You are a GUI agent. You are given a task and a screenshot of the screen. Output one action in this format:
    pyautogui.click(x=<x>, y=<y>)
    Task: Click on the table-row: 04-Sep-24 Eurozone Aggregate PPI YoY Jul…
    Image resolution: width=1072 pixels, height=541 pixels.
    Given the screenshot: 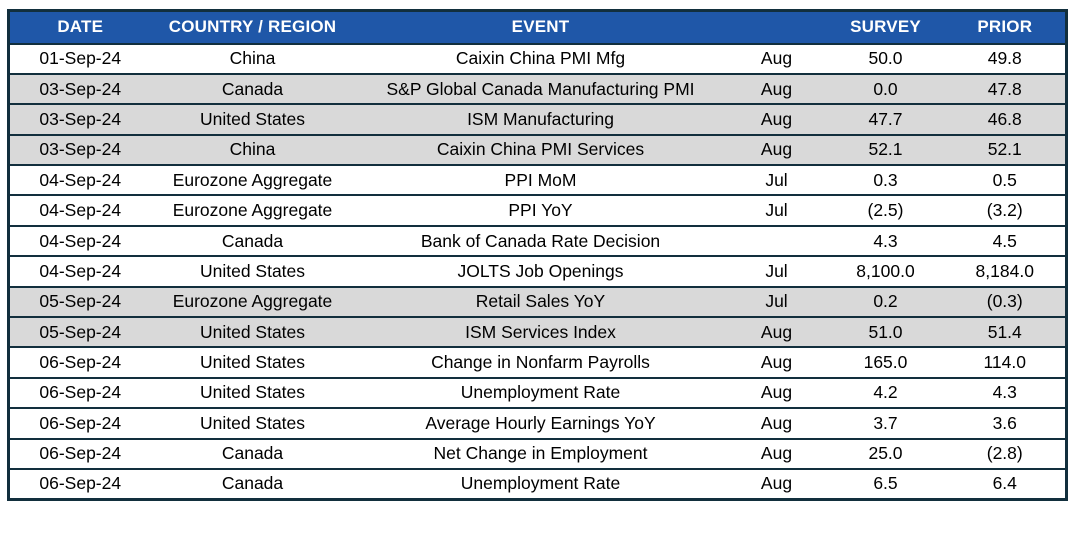 What is the action you would take?
    pyautogui.click(x=537, y=210)
    